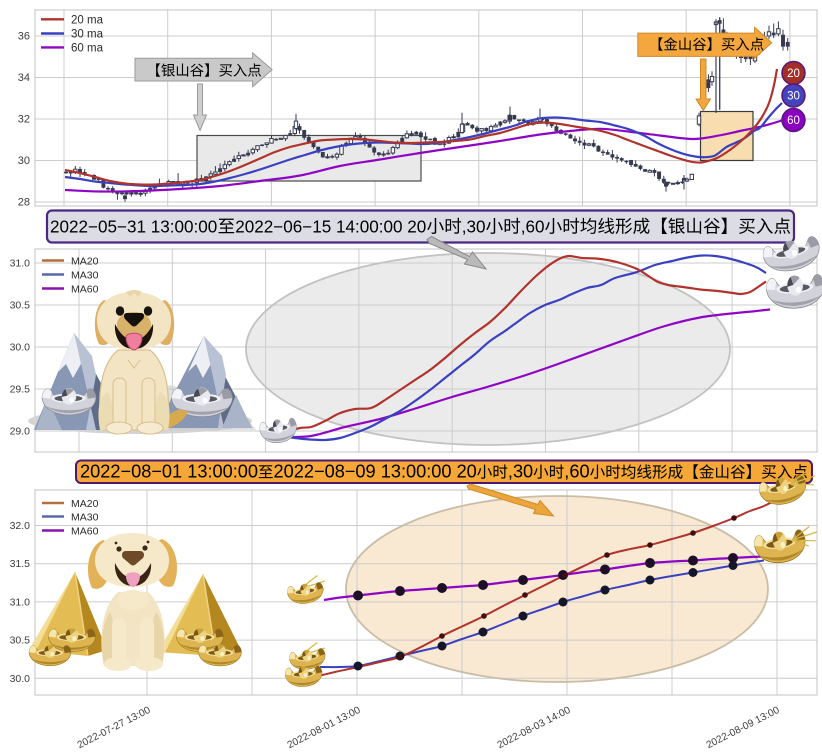 The width and height of the screenshot is (822, 754). What do you see at coordinates (20, 526) in the screenshot?
I see `svg-text: 32.0` at bounding box center [20, 526].